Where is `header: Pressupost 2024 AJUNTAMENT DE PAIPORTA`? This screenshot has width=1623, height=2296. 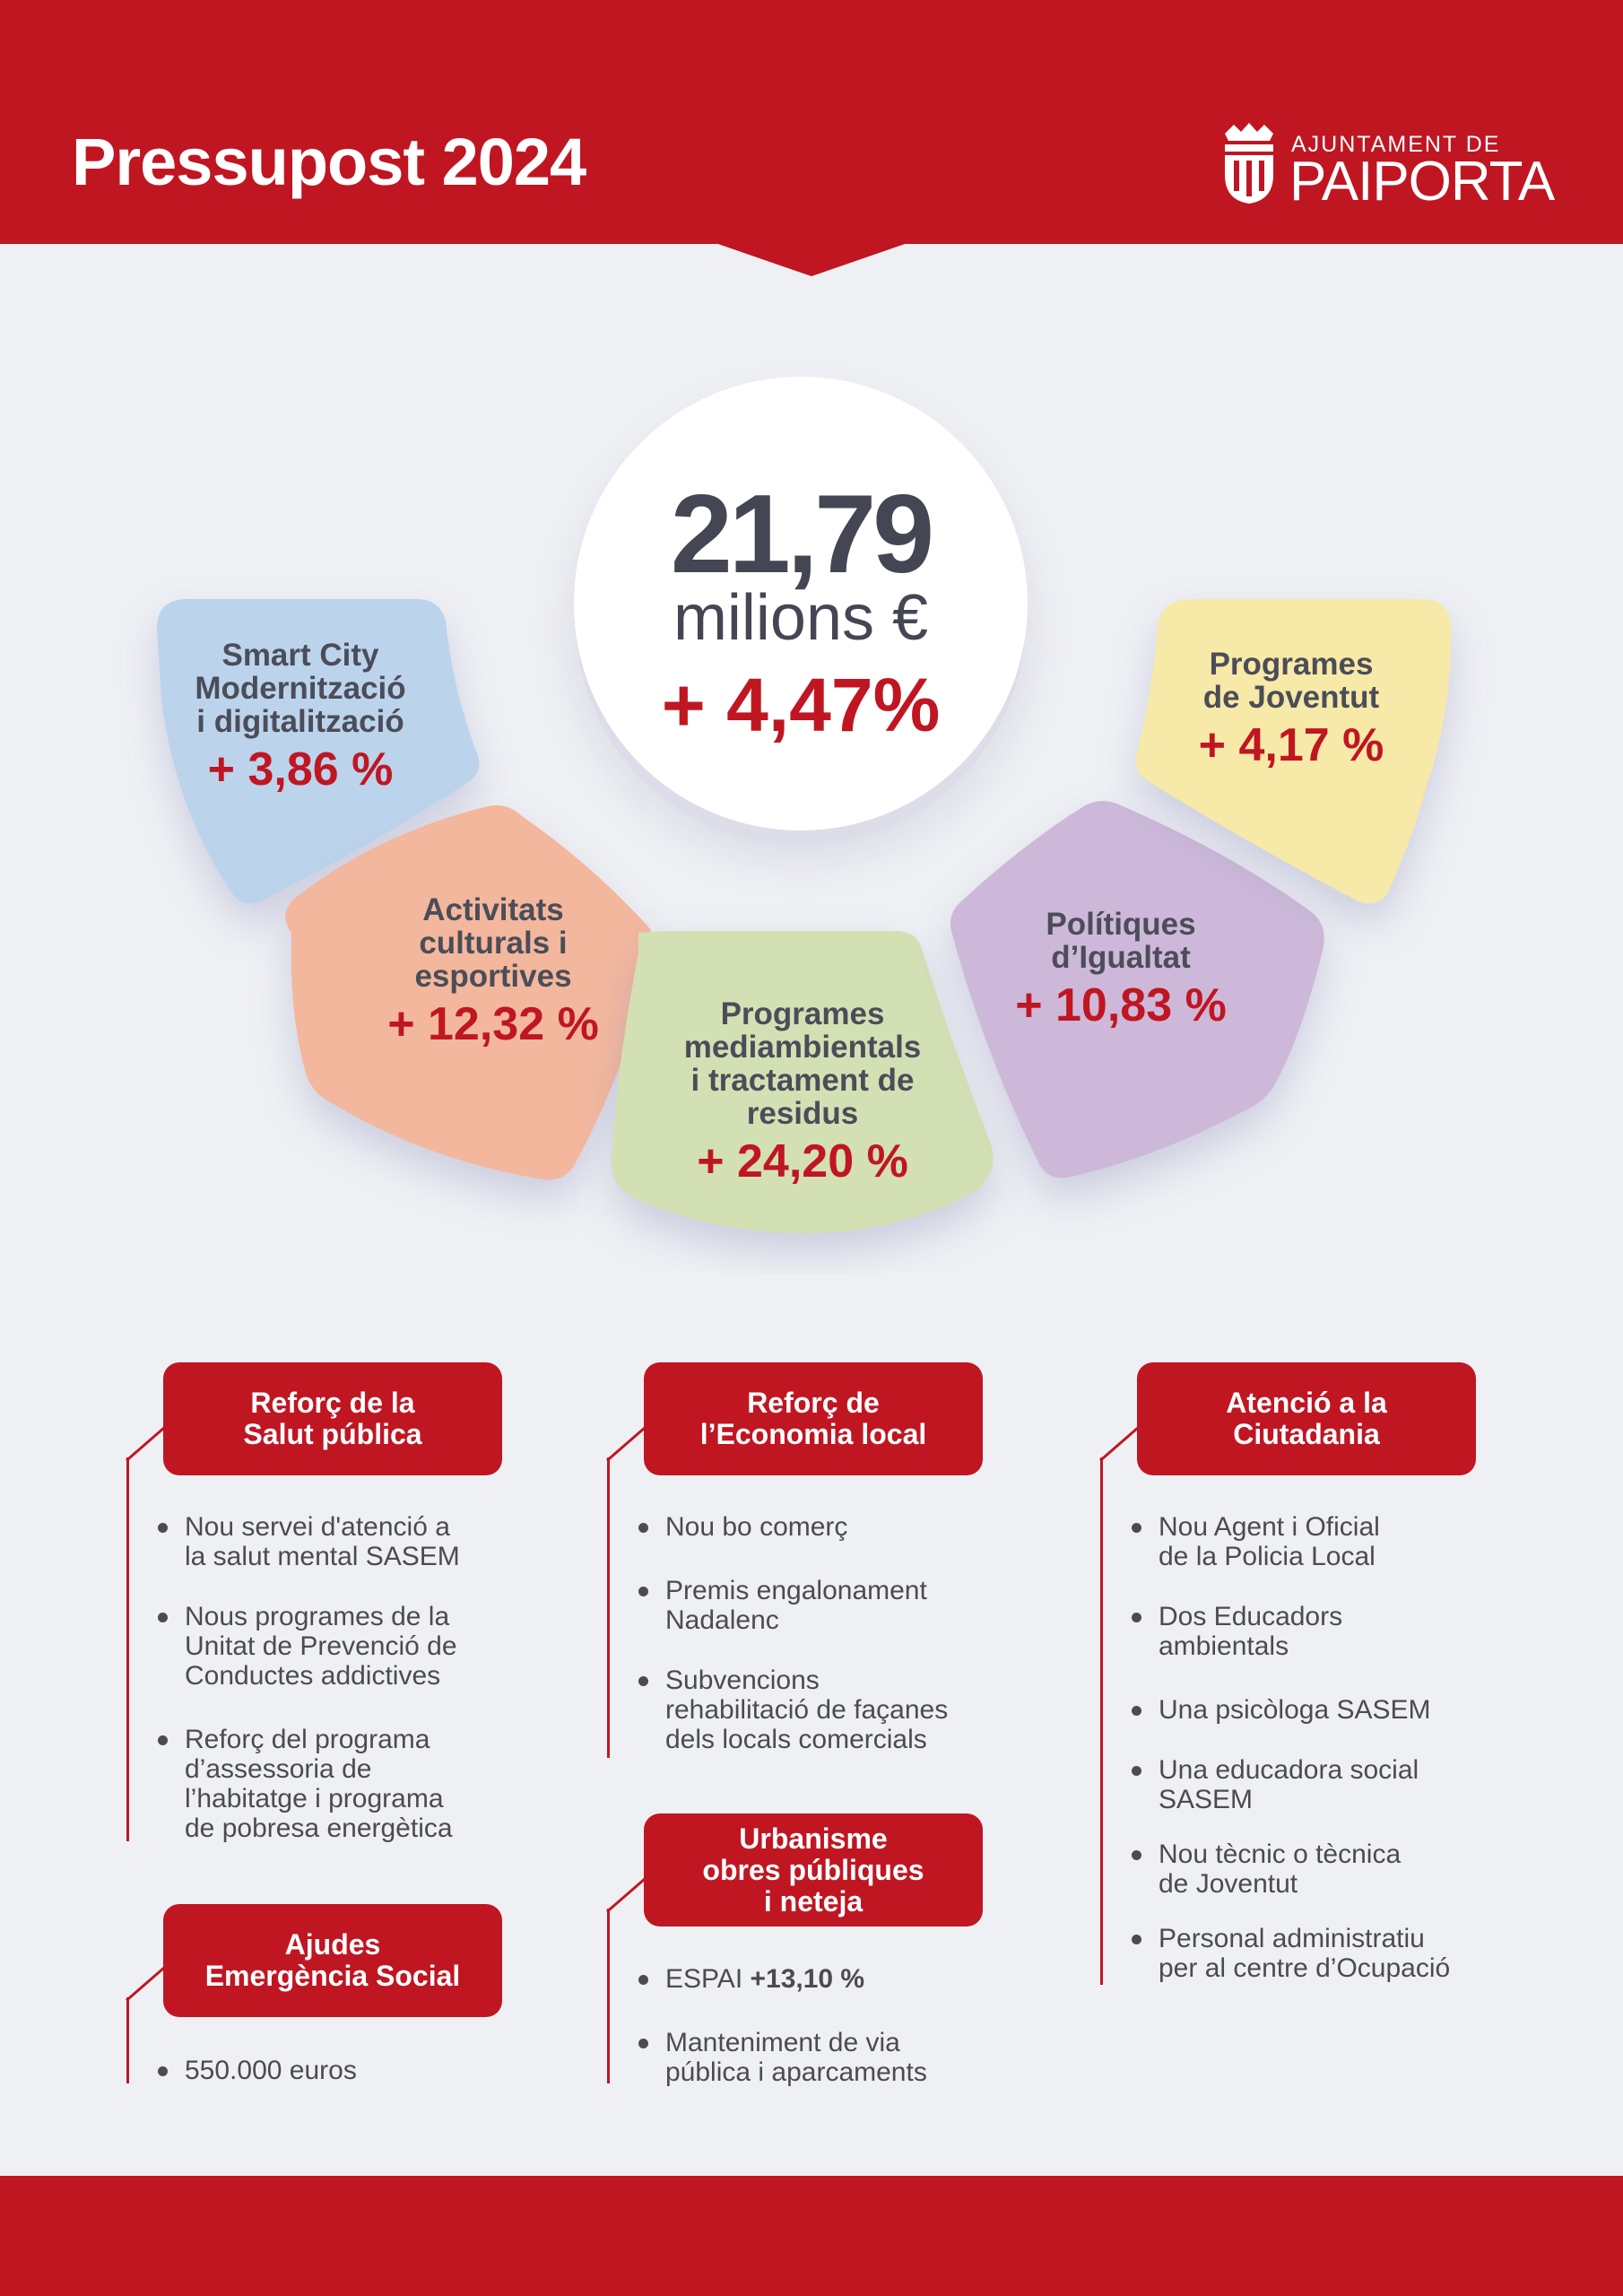 header: Pressupost 2024 AJUNTAMENT DE PAIPORTA is located at coordinates (811, 122).